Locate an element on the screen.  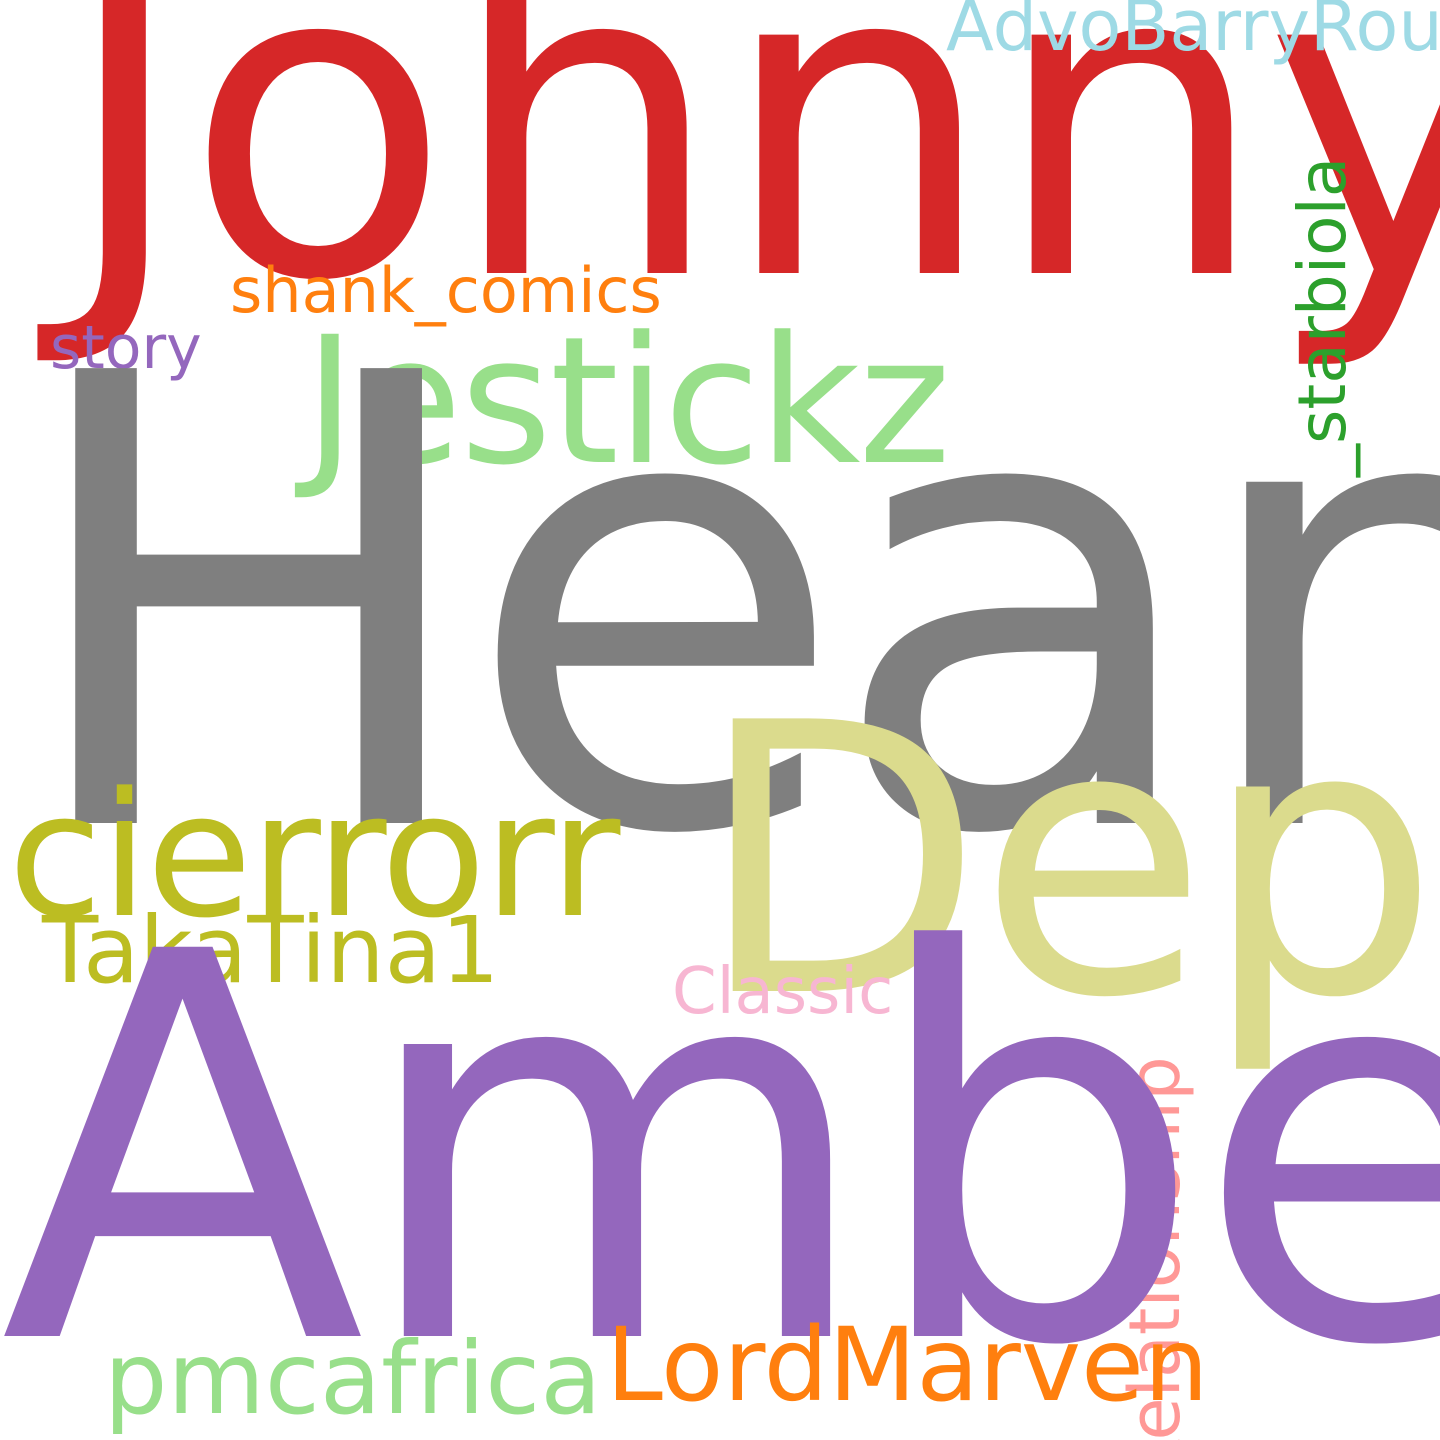
word-takatina1: TakaTina1 is located at coordinates (271, 950).